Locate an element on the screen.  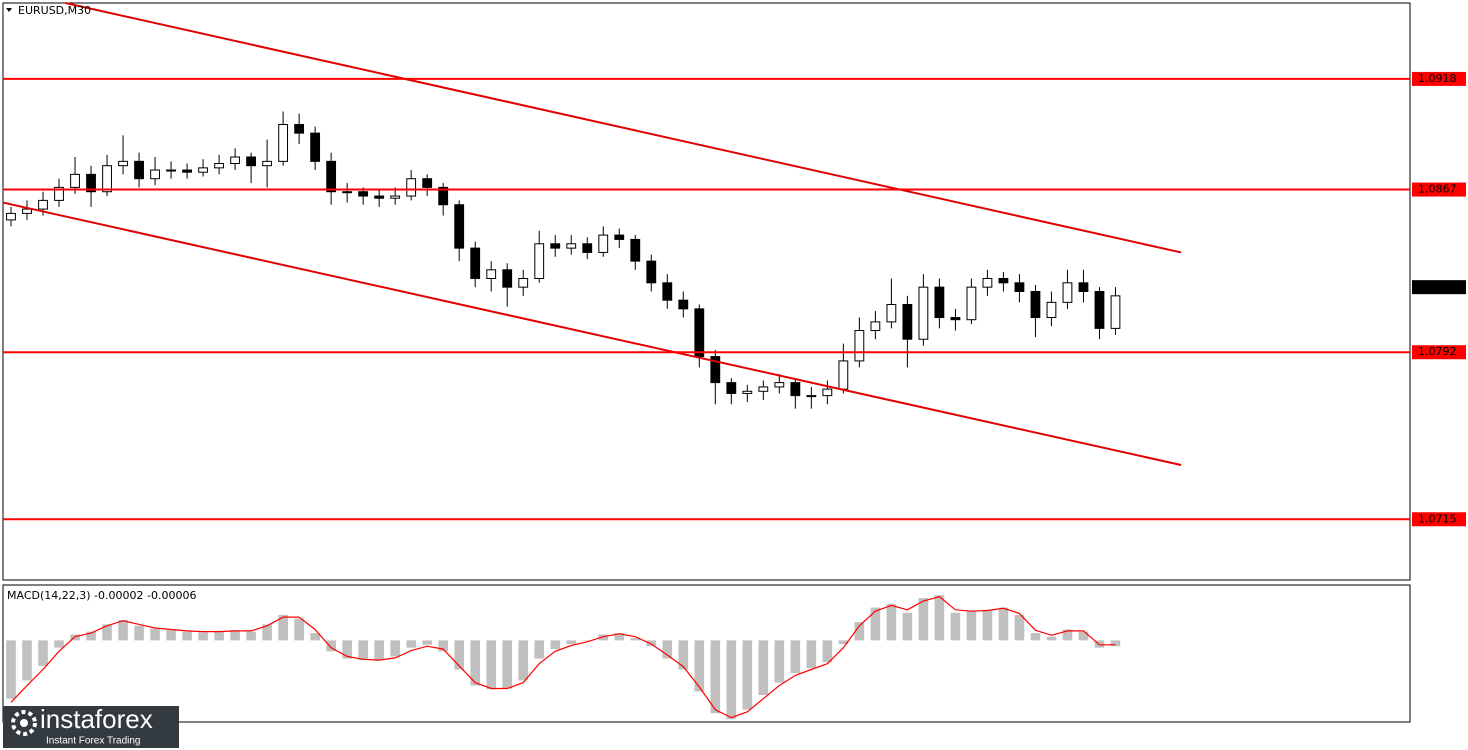
last-price-box is located at coordinates (1439, 287).